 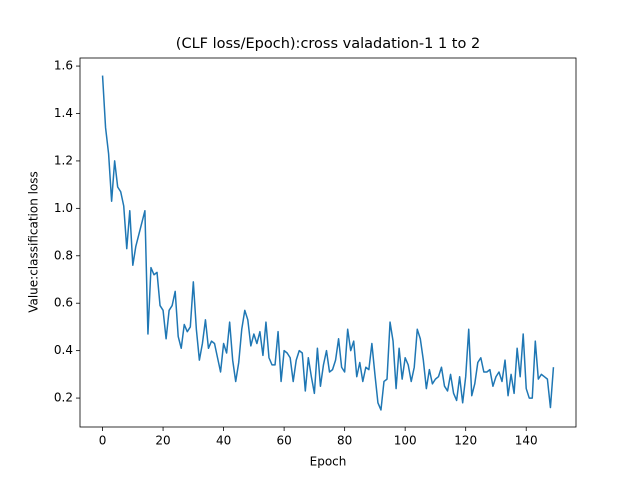 I want to click on x-tick-label: 40, so click(x=223, y=441).